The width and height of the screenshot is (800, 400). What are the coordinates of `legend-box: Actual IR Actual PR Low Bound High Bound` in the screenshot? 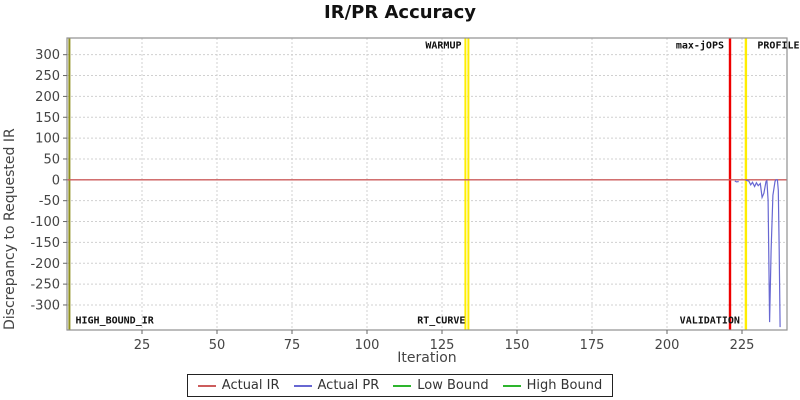 It's located at (400, 385).